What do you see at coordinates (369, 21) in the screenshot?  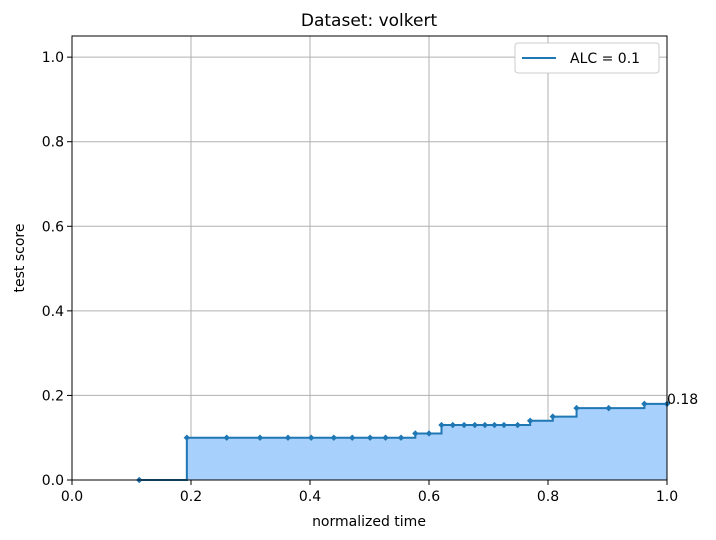 I see `chart-title: Dataset: volkert` at bounding box center [369, 21].